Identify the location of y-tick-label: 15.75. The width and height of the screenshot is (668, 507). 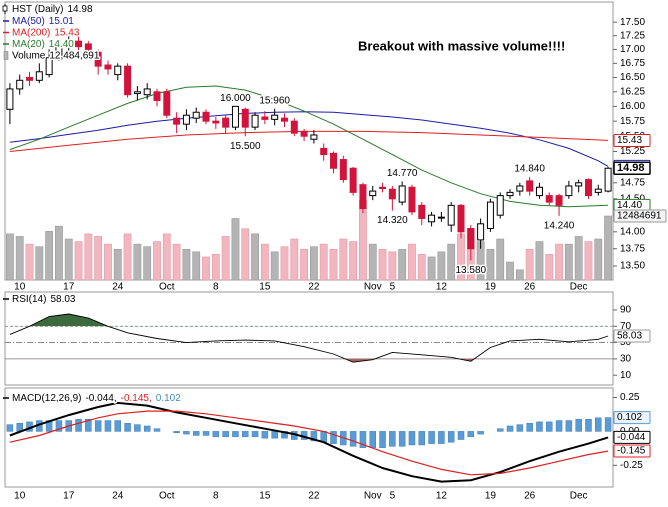
(632, 121).